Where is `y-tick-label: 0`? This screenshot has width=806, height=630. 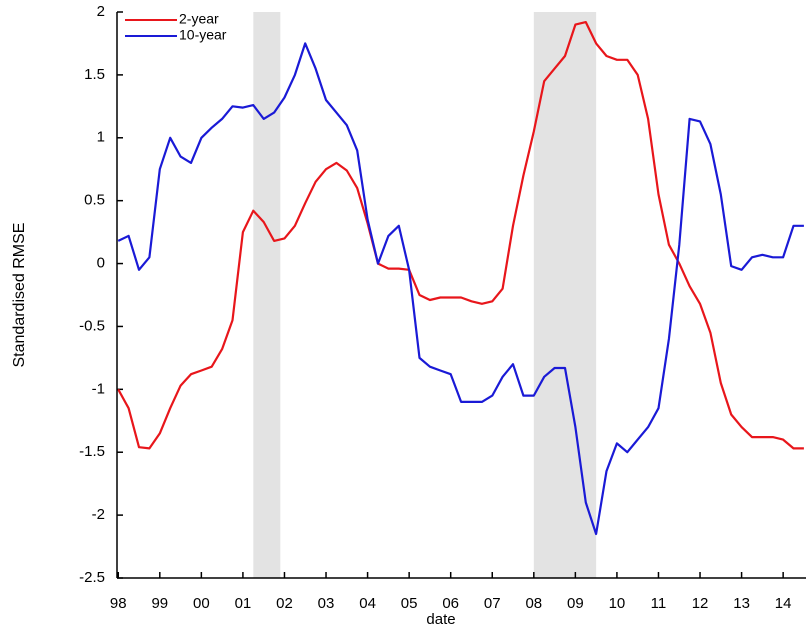
y-tick-label: 0 is located at coordinates (101, 263).